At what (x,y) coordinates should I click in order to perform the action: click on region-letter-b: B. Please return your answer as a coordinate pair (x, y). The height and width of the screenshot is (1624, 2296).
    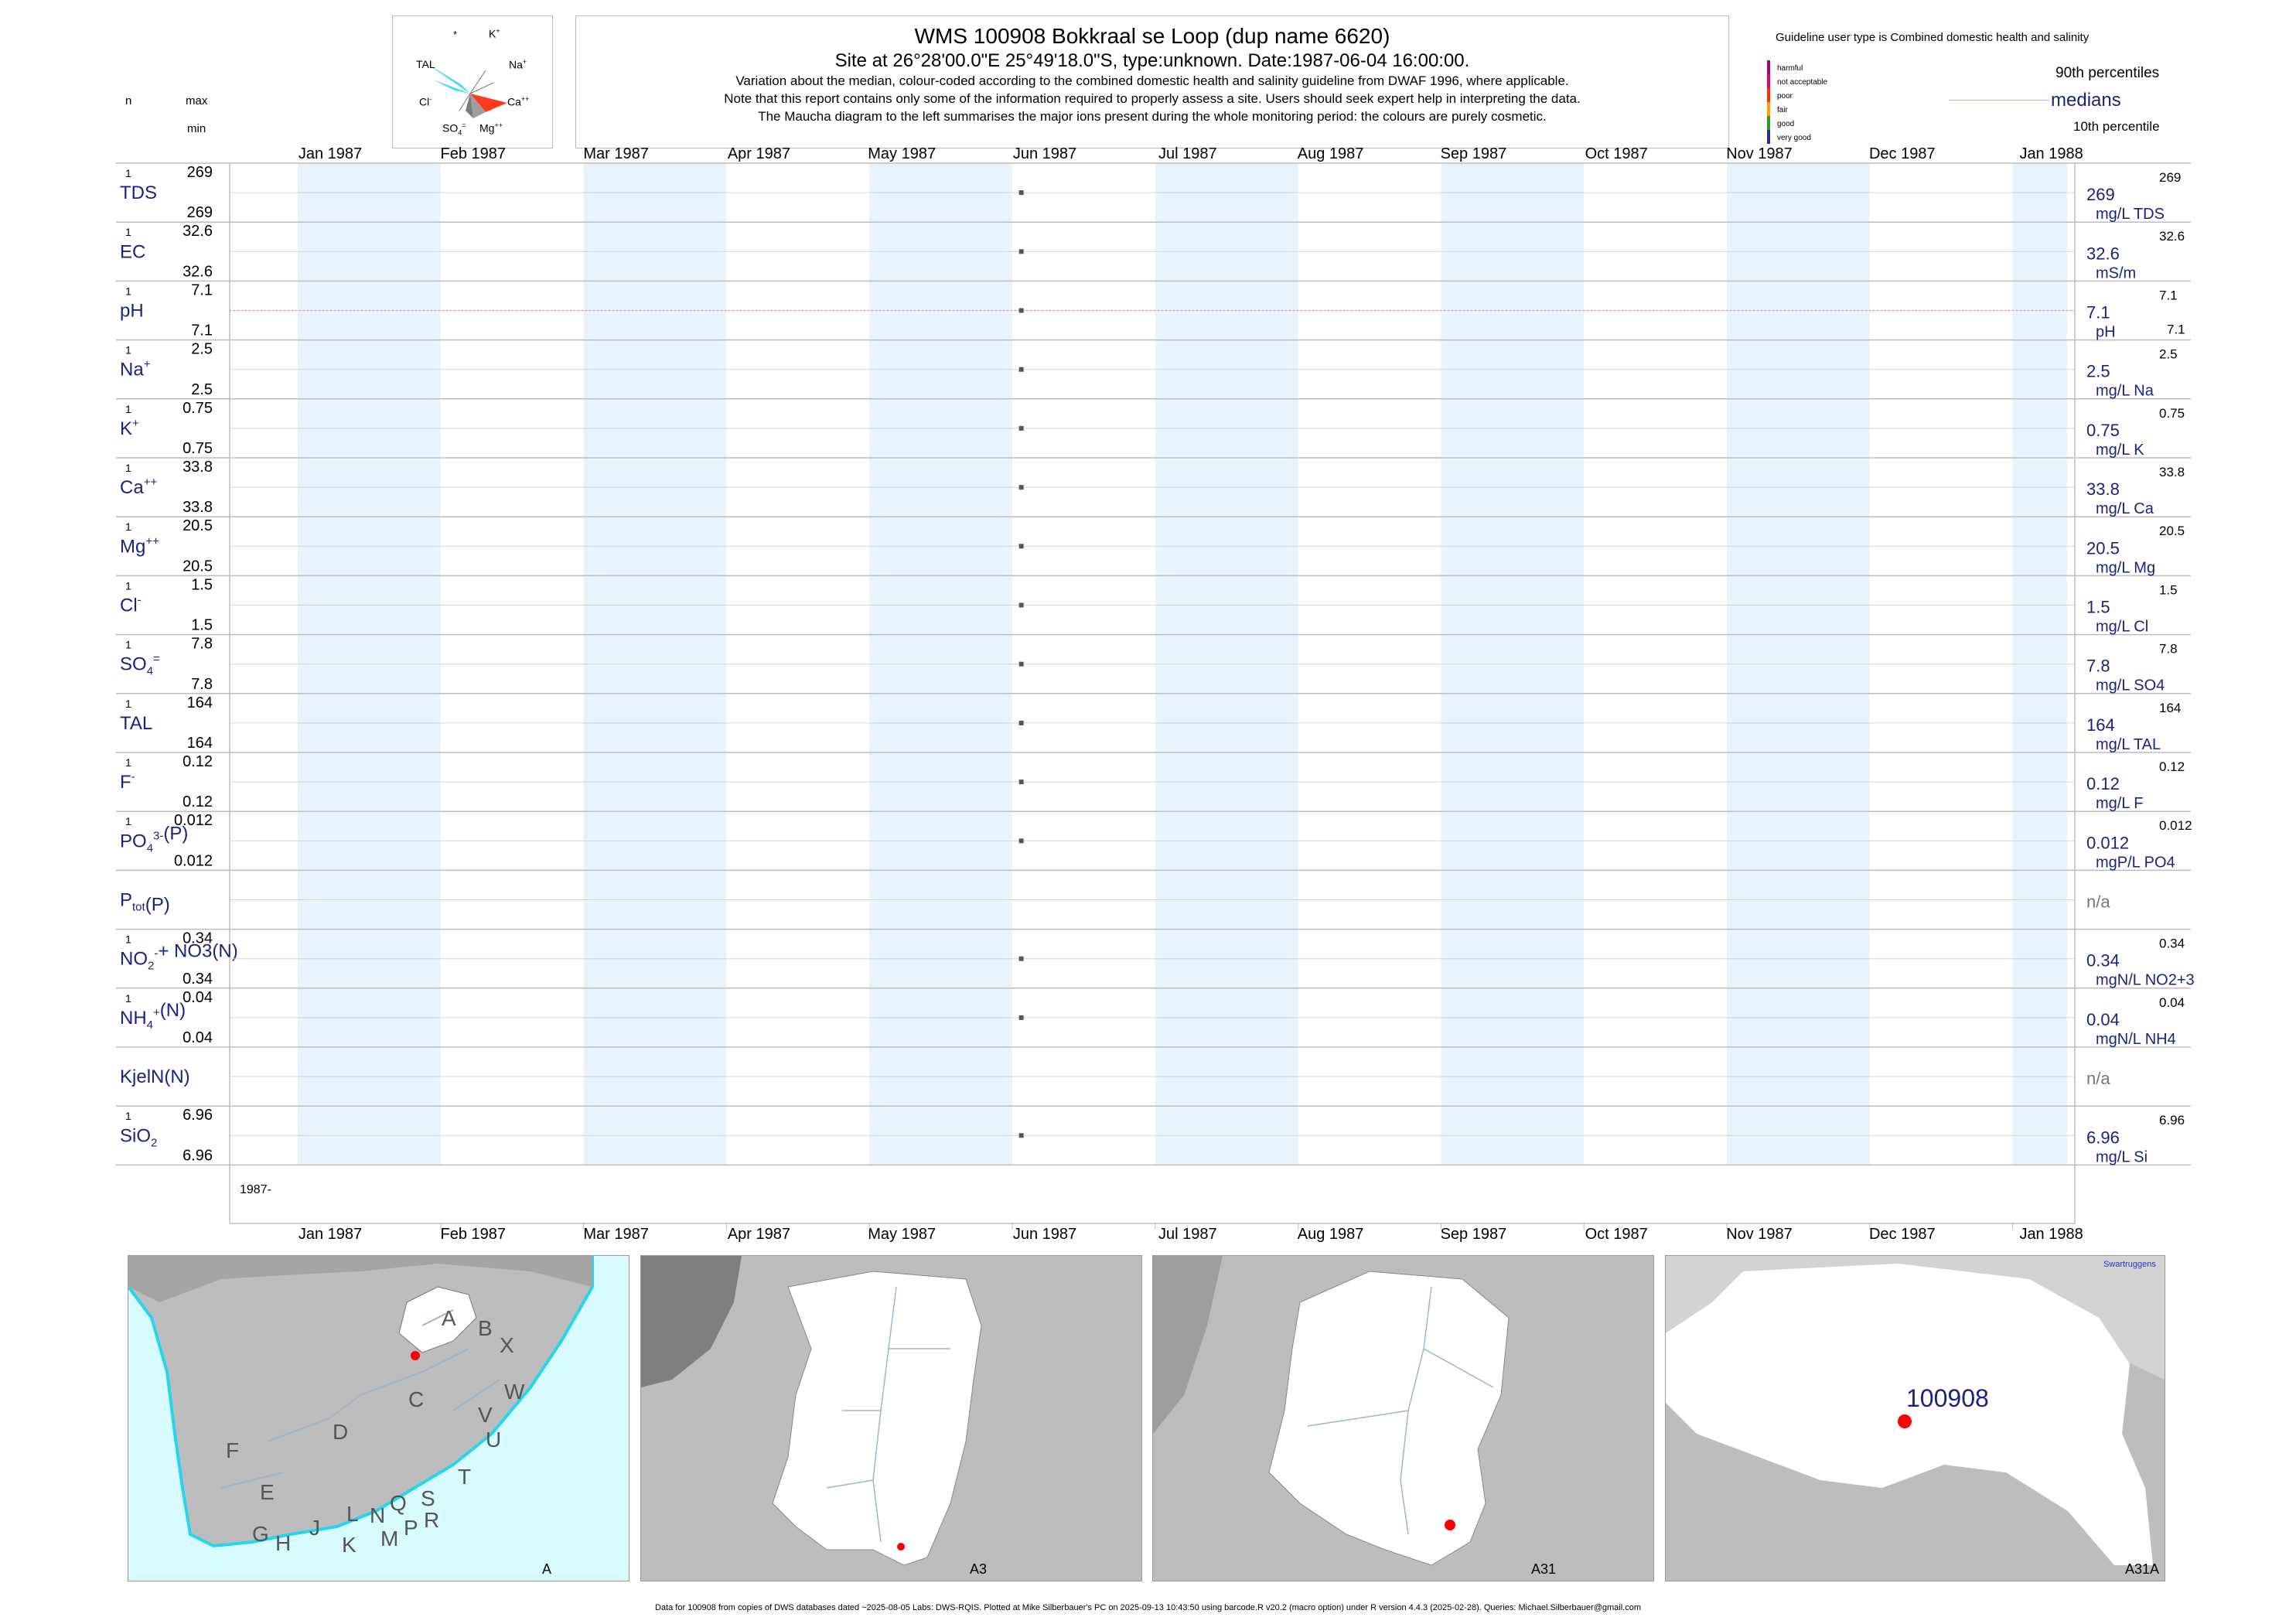
    Looking at the image, I should click on (485, 1328).